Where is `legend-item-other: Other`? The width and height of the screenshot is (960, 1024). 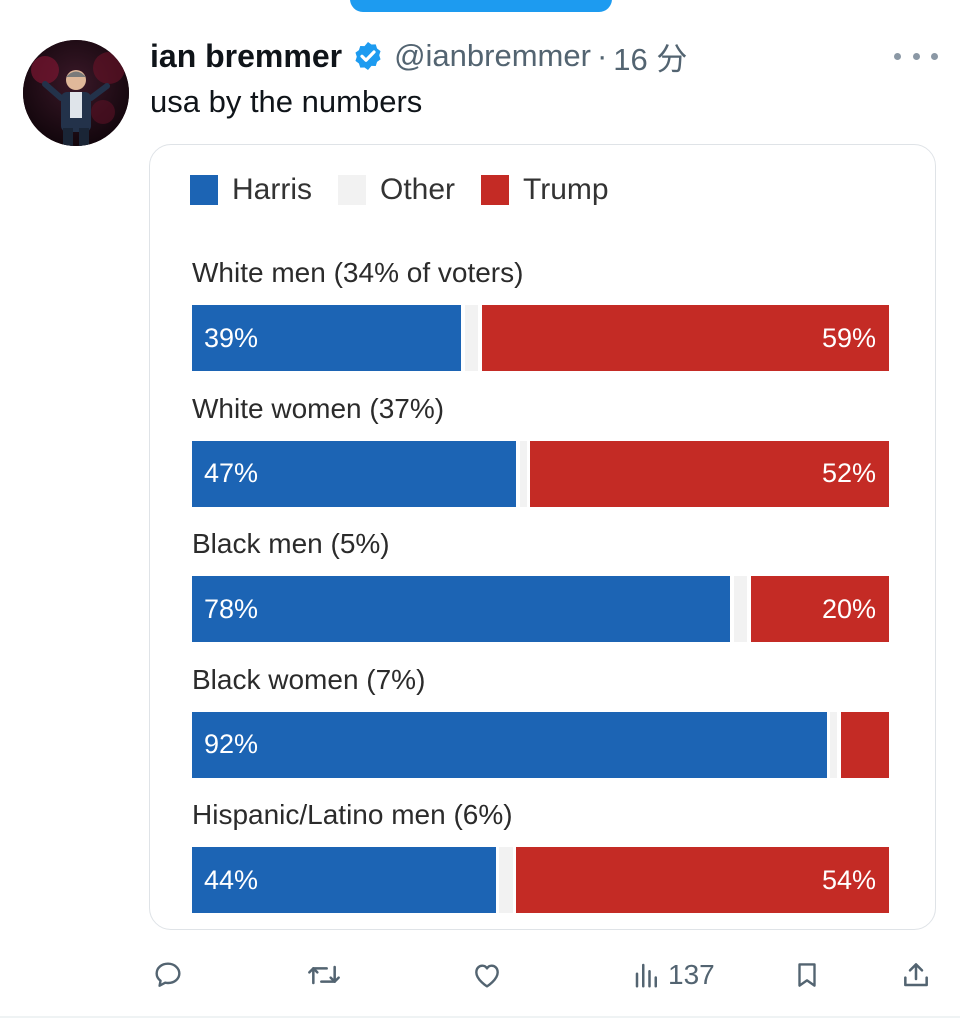 legend-item-other: Other is located at coordinates (396, 190).